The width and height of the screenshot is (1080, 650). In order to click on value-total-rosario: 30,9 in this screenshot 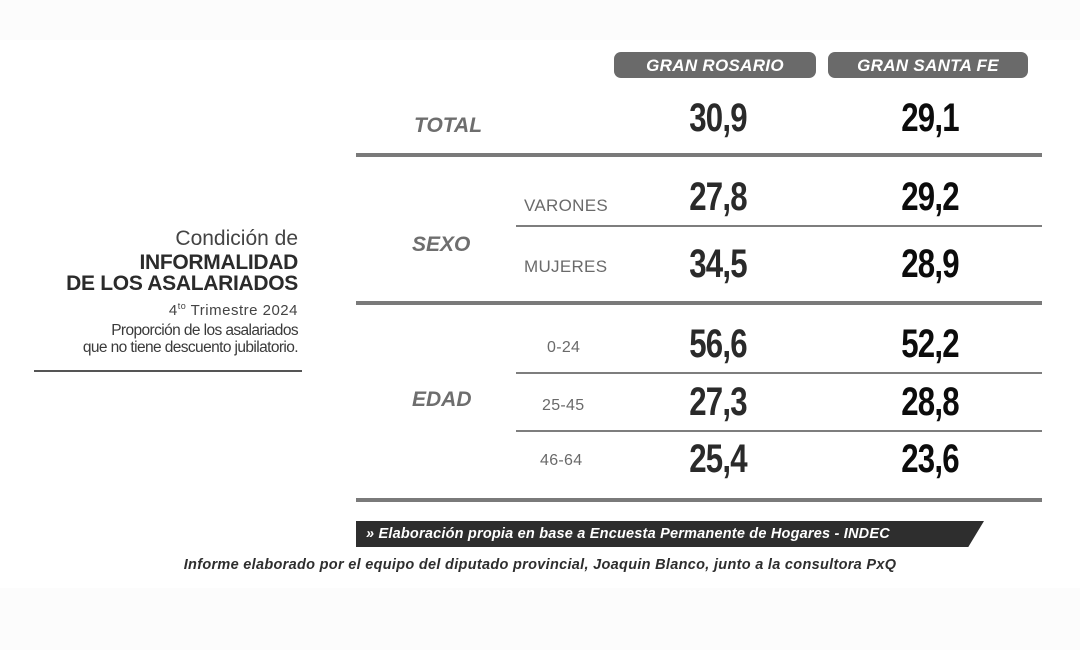, I will do `click(718, 118)`.